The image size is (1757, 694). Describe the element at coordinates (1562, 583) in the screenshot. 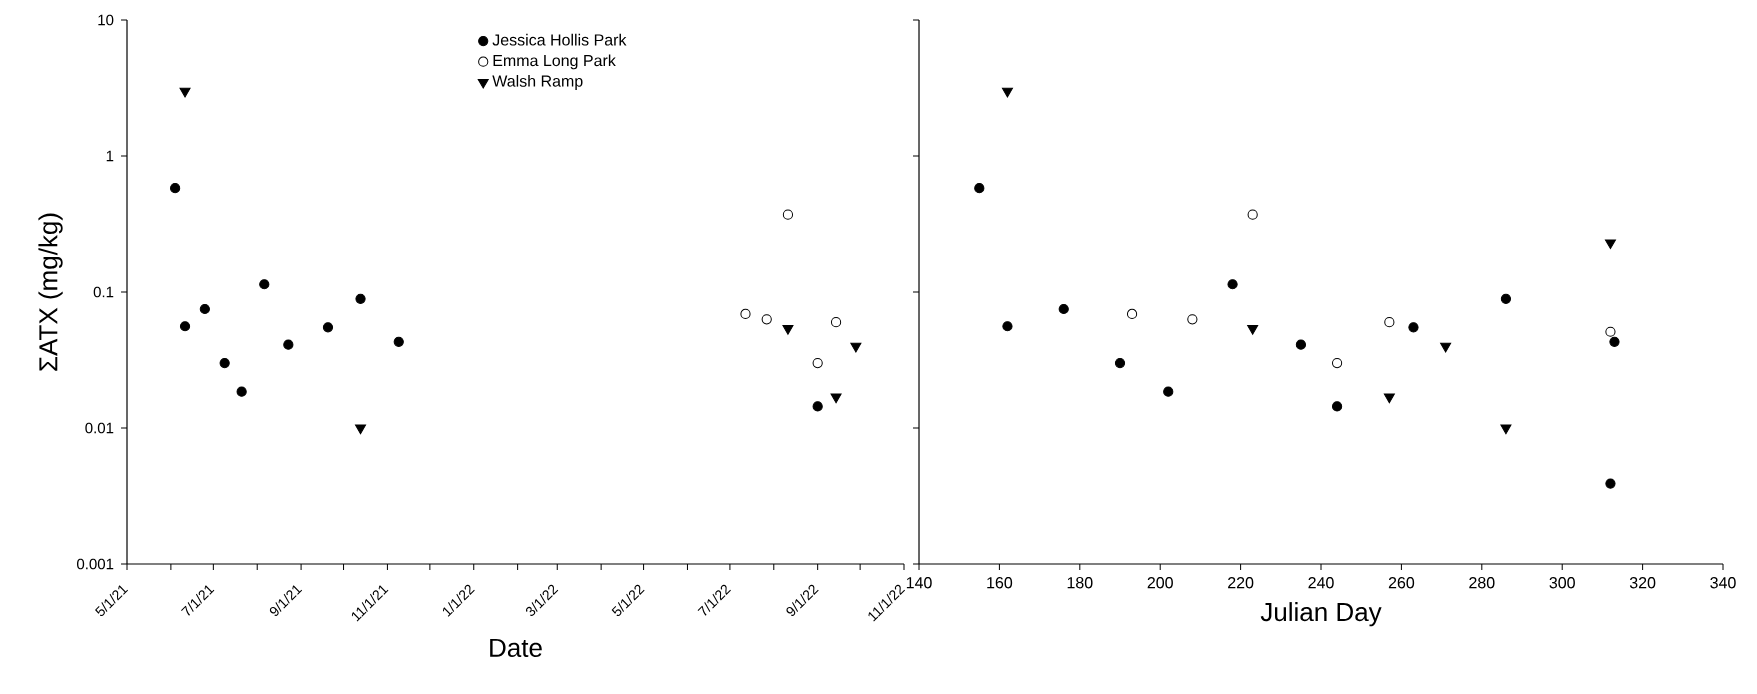

I see `x-tick-label: 300` at that location.